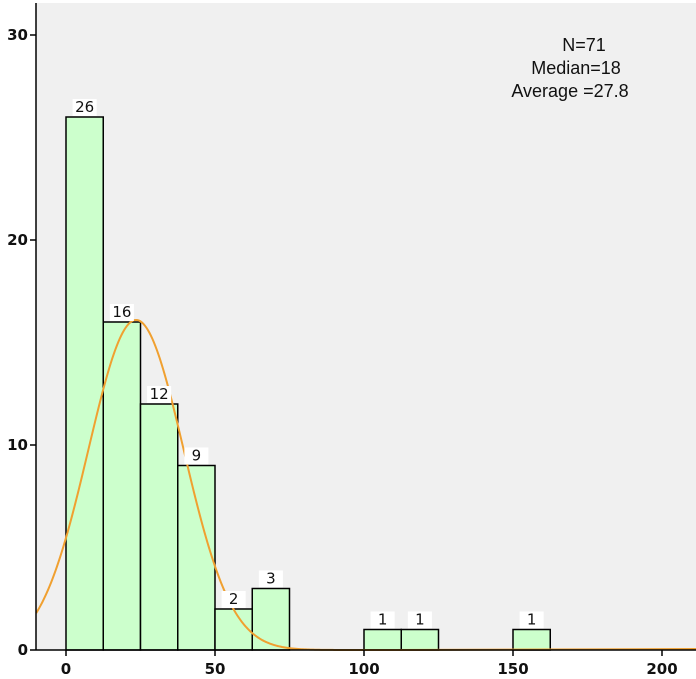 This screenshot has width=696, height=679. What do you see at coordinates (512, 669) in the screenshot?
I see `x-tick-label: 150` at bounding box center [512, 669].